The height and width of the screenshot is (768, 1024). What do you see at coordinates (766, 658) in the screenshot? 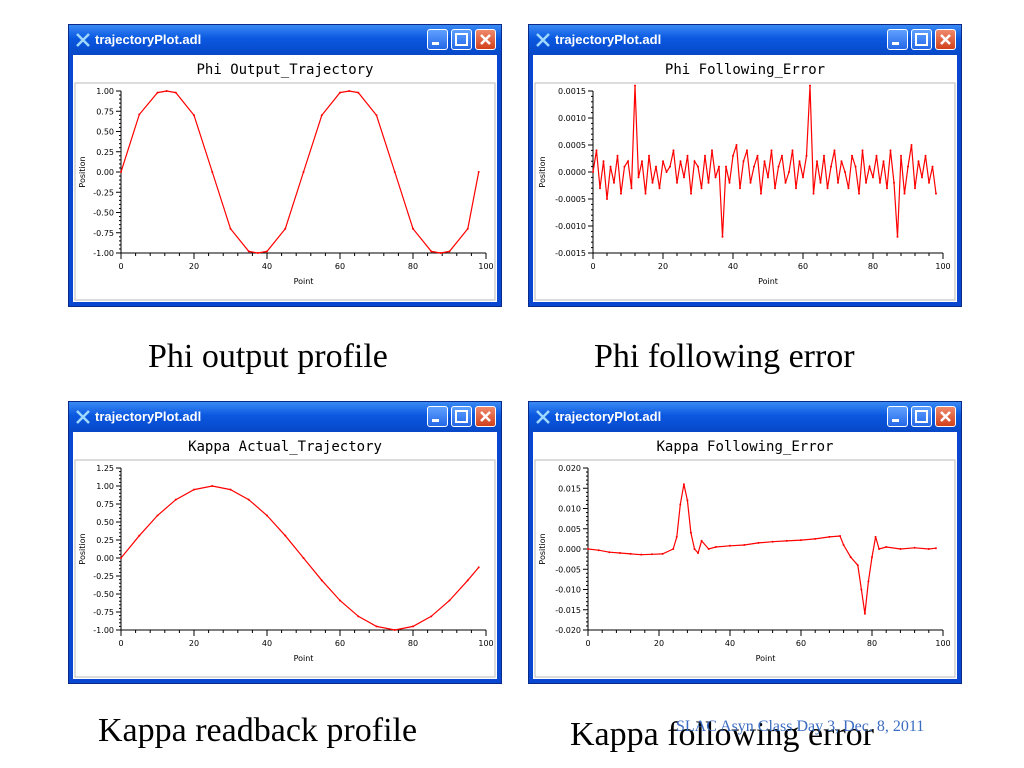
I see `x-axis-label: Point` at bounding box center [766, 658].